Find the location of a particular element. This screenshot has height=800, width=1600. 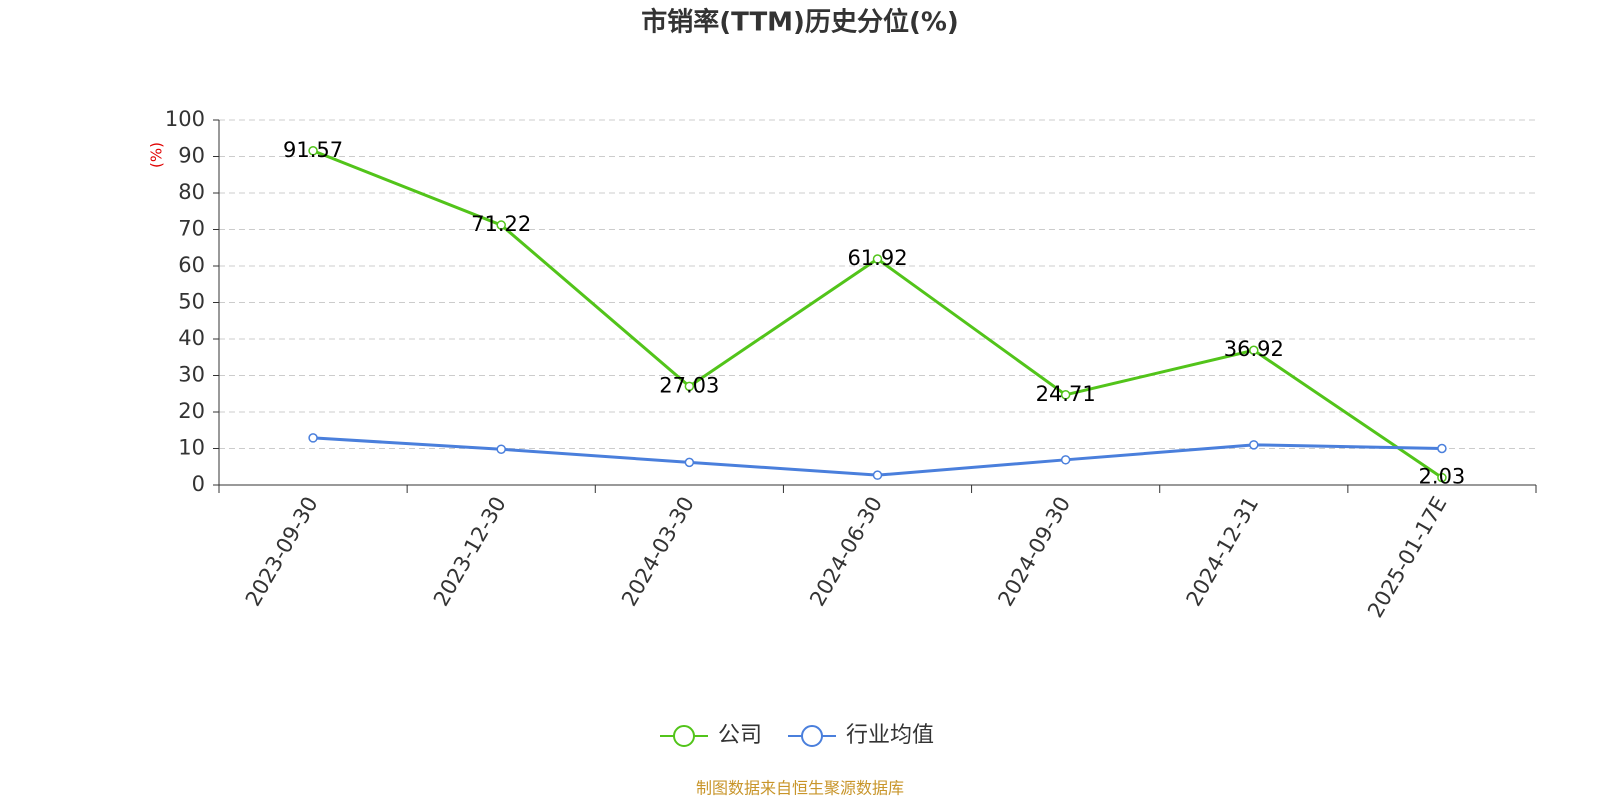

y-tick-label: 100 is located at coordinates (185, 119).